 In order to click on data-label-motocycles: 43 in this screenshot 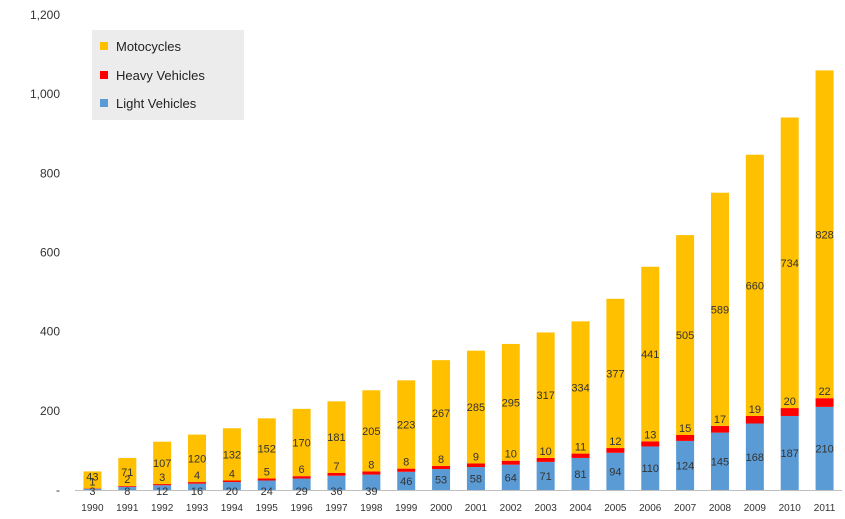, I will do `click(92, 477)`.